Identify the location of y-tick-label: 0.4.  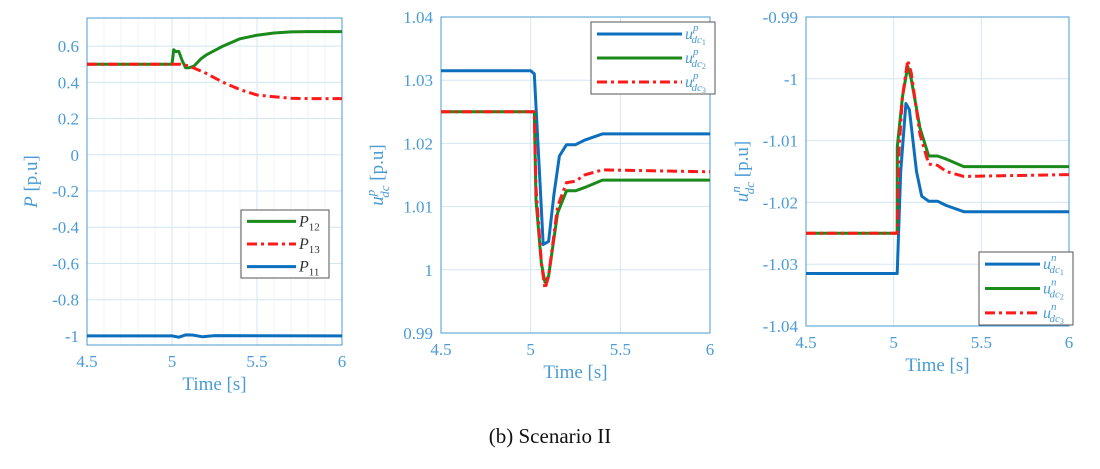
(69, 82).